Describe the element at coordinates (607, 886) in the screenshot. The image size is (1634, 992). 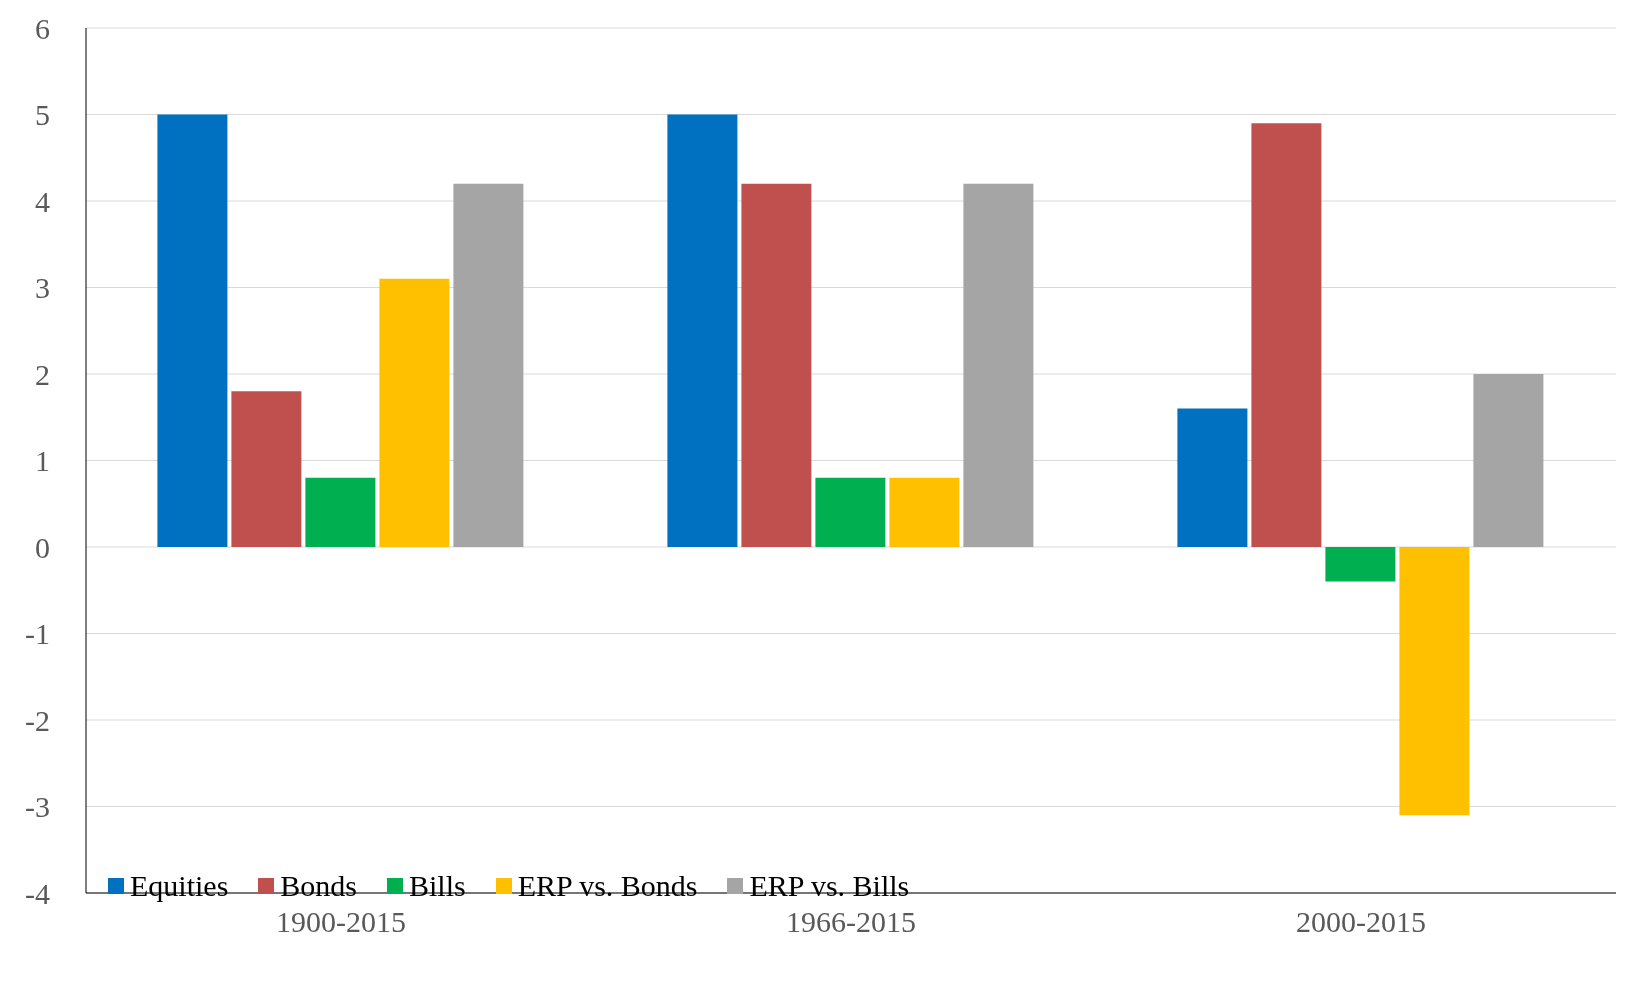
I see `legend-label: ERP vs. Bonds` at that location.